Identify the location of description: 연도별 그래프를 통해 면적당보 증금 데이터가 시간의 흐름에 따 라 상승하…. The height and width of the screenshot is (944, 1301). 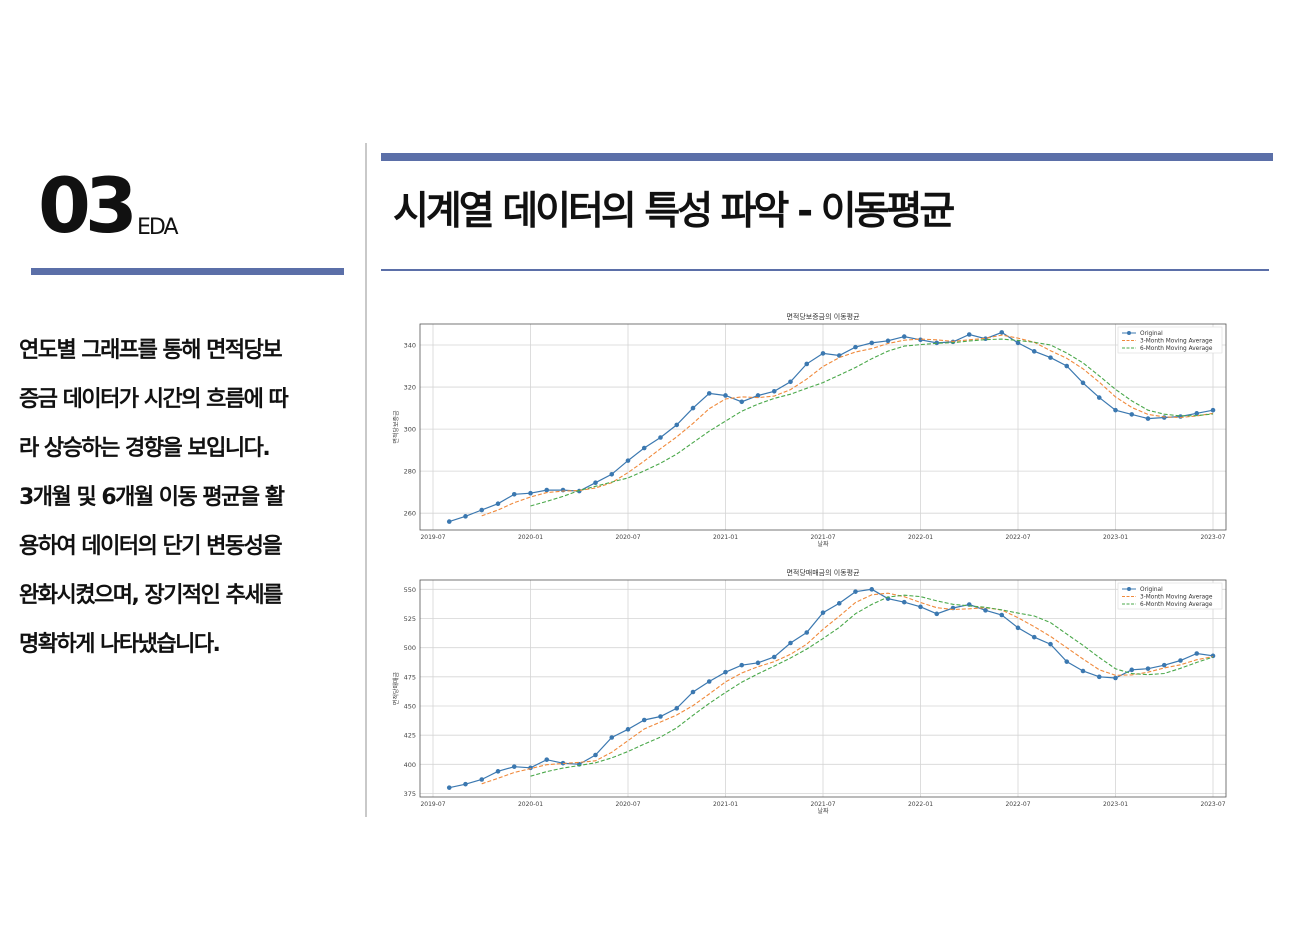
(189, 497).